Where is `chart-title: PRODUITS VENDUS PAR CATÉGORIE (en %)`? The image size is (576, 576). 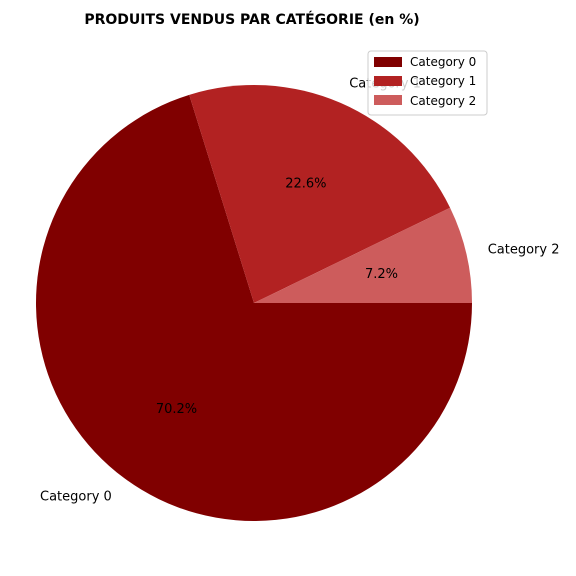 chart-title: PRODUITS VENDUS PAR CATÉGORIE (en %) is located at coordinates (251, 19).